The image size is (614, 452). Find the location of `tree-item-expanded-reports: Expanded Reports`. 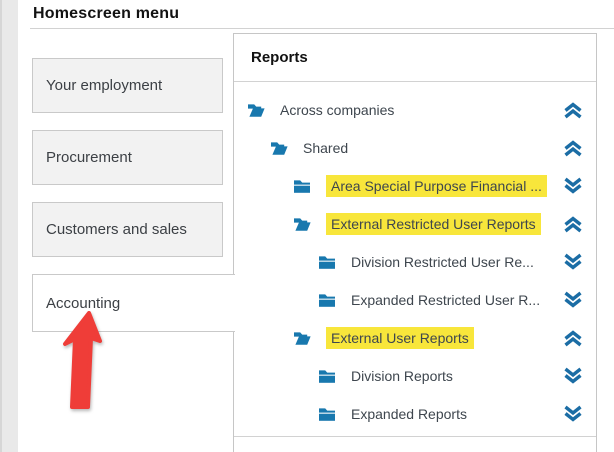

tree-item-expanded-reports: Expanded Reports is located at coordinates (415, 414).